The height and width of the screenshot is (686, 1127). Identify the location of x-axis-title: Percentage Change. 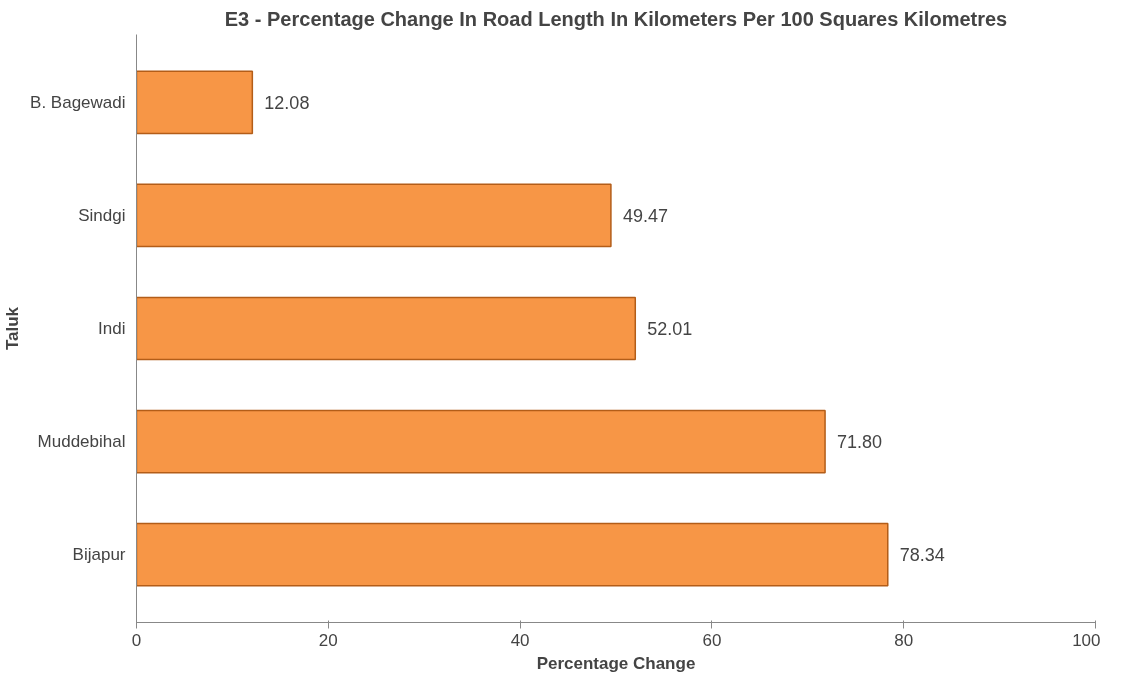
(616, 663).